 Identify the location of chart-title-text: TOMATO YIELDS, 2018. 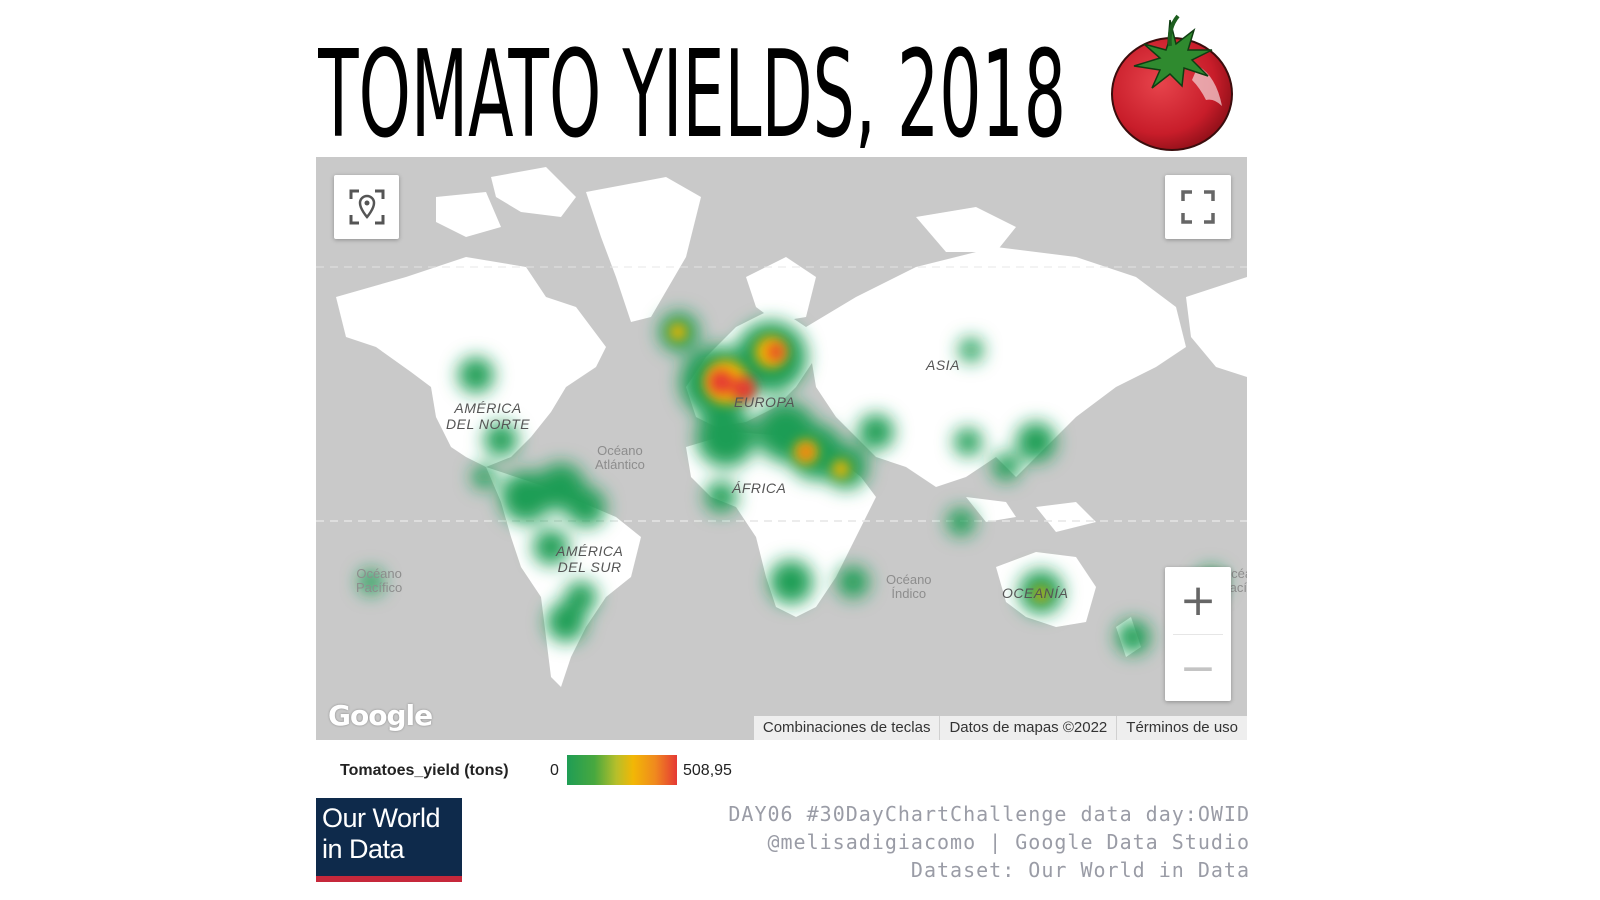
(692, 87).